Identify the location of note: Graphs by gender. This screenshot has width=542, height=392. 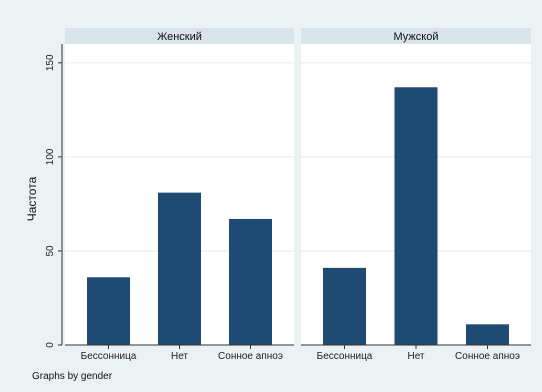
(72, 376).